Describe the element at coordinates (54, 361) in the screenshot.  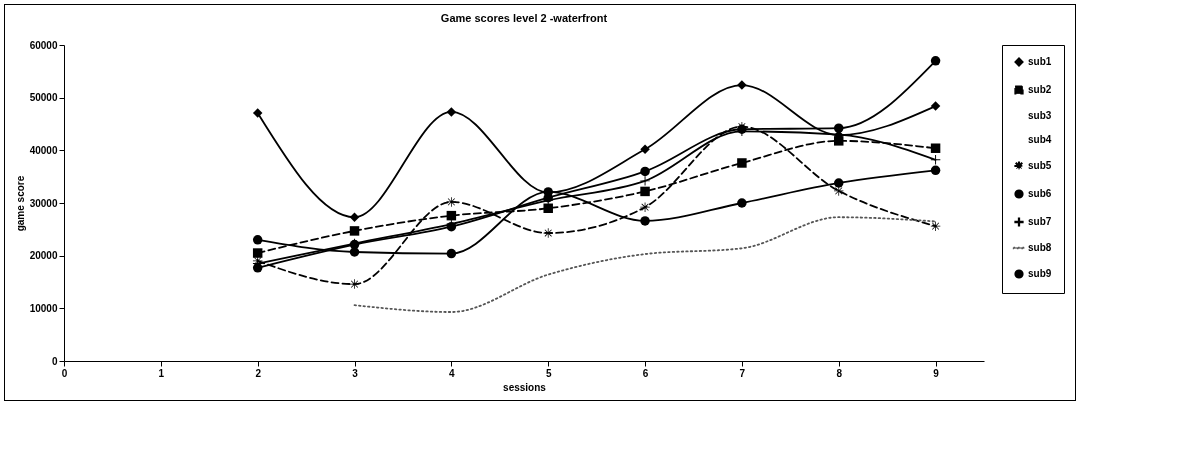
I see `y-tick-label: 0` at that location.